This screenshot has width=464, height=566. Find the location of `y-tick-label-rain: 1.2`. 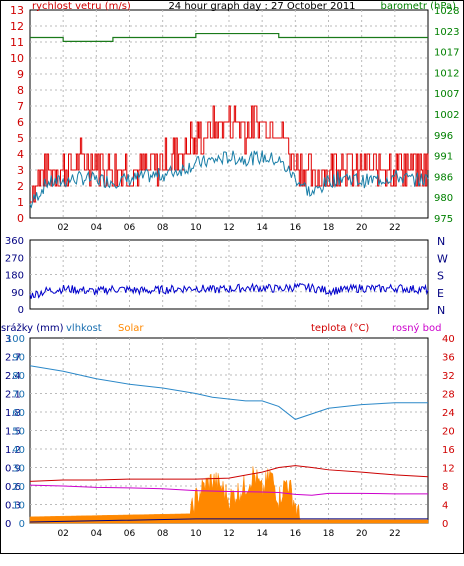

y-tick-label-rain: 1.2 is located at coordinates (13, 450).